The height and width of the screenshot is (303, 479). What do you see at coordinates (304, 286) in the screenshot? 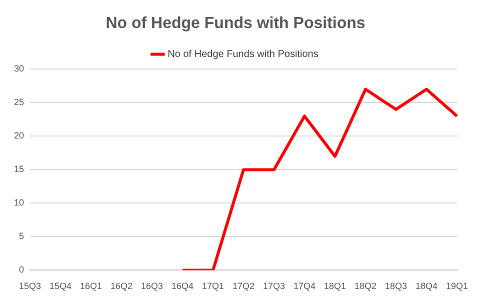
I see `x-tick-label: 17Q4` at bounding box center [304, 286].